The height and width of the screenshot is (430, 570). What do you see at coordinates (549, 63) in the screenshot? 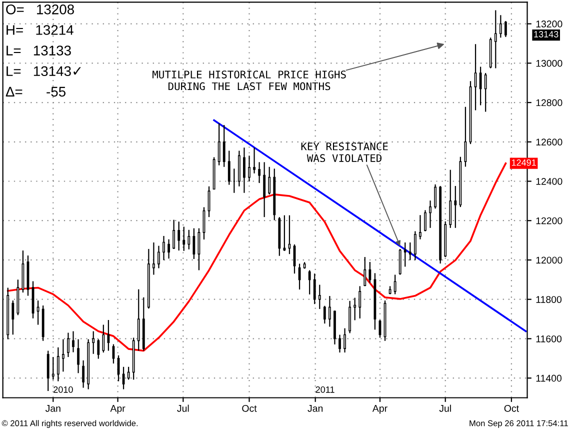
I see `y-tick-label: 13000` at bounding box center [549, 63].